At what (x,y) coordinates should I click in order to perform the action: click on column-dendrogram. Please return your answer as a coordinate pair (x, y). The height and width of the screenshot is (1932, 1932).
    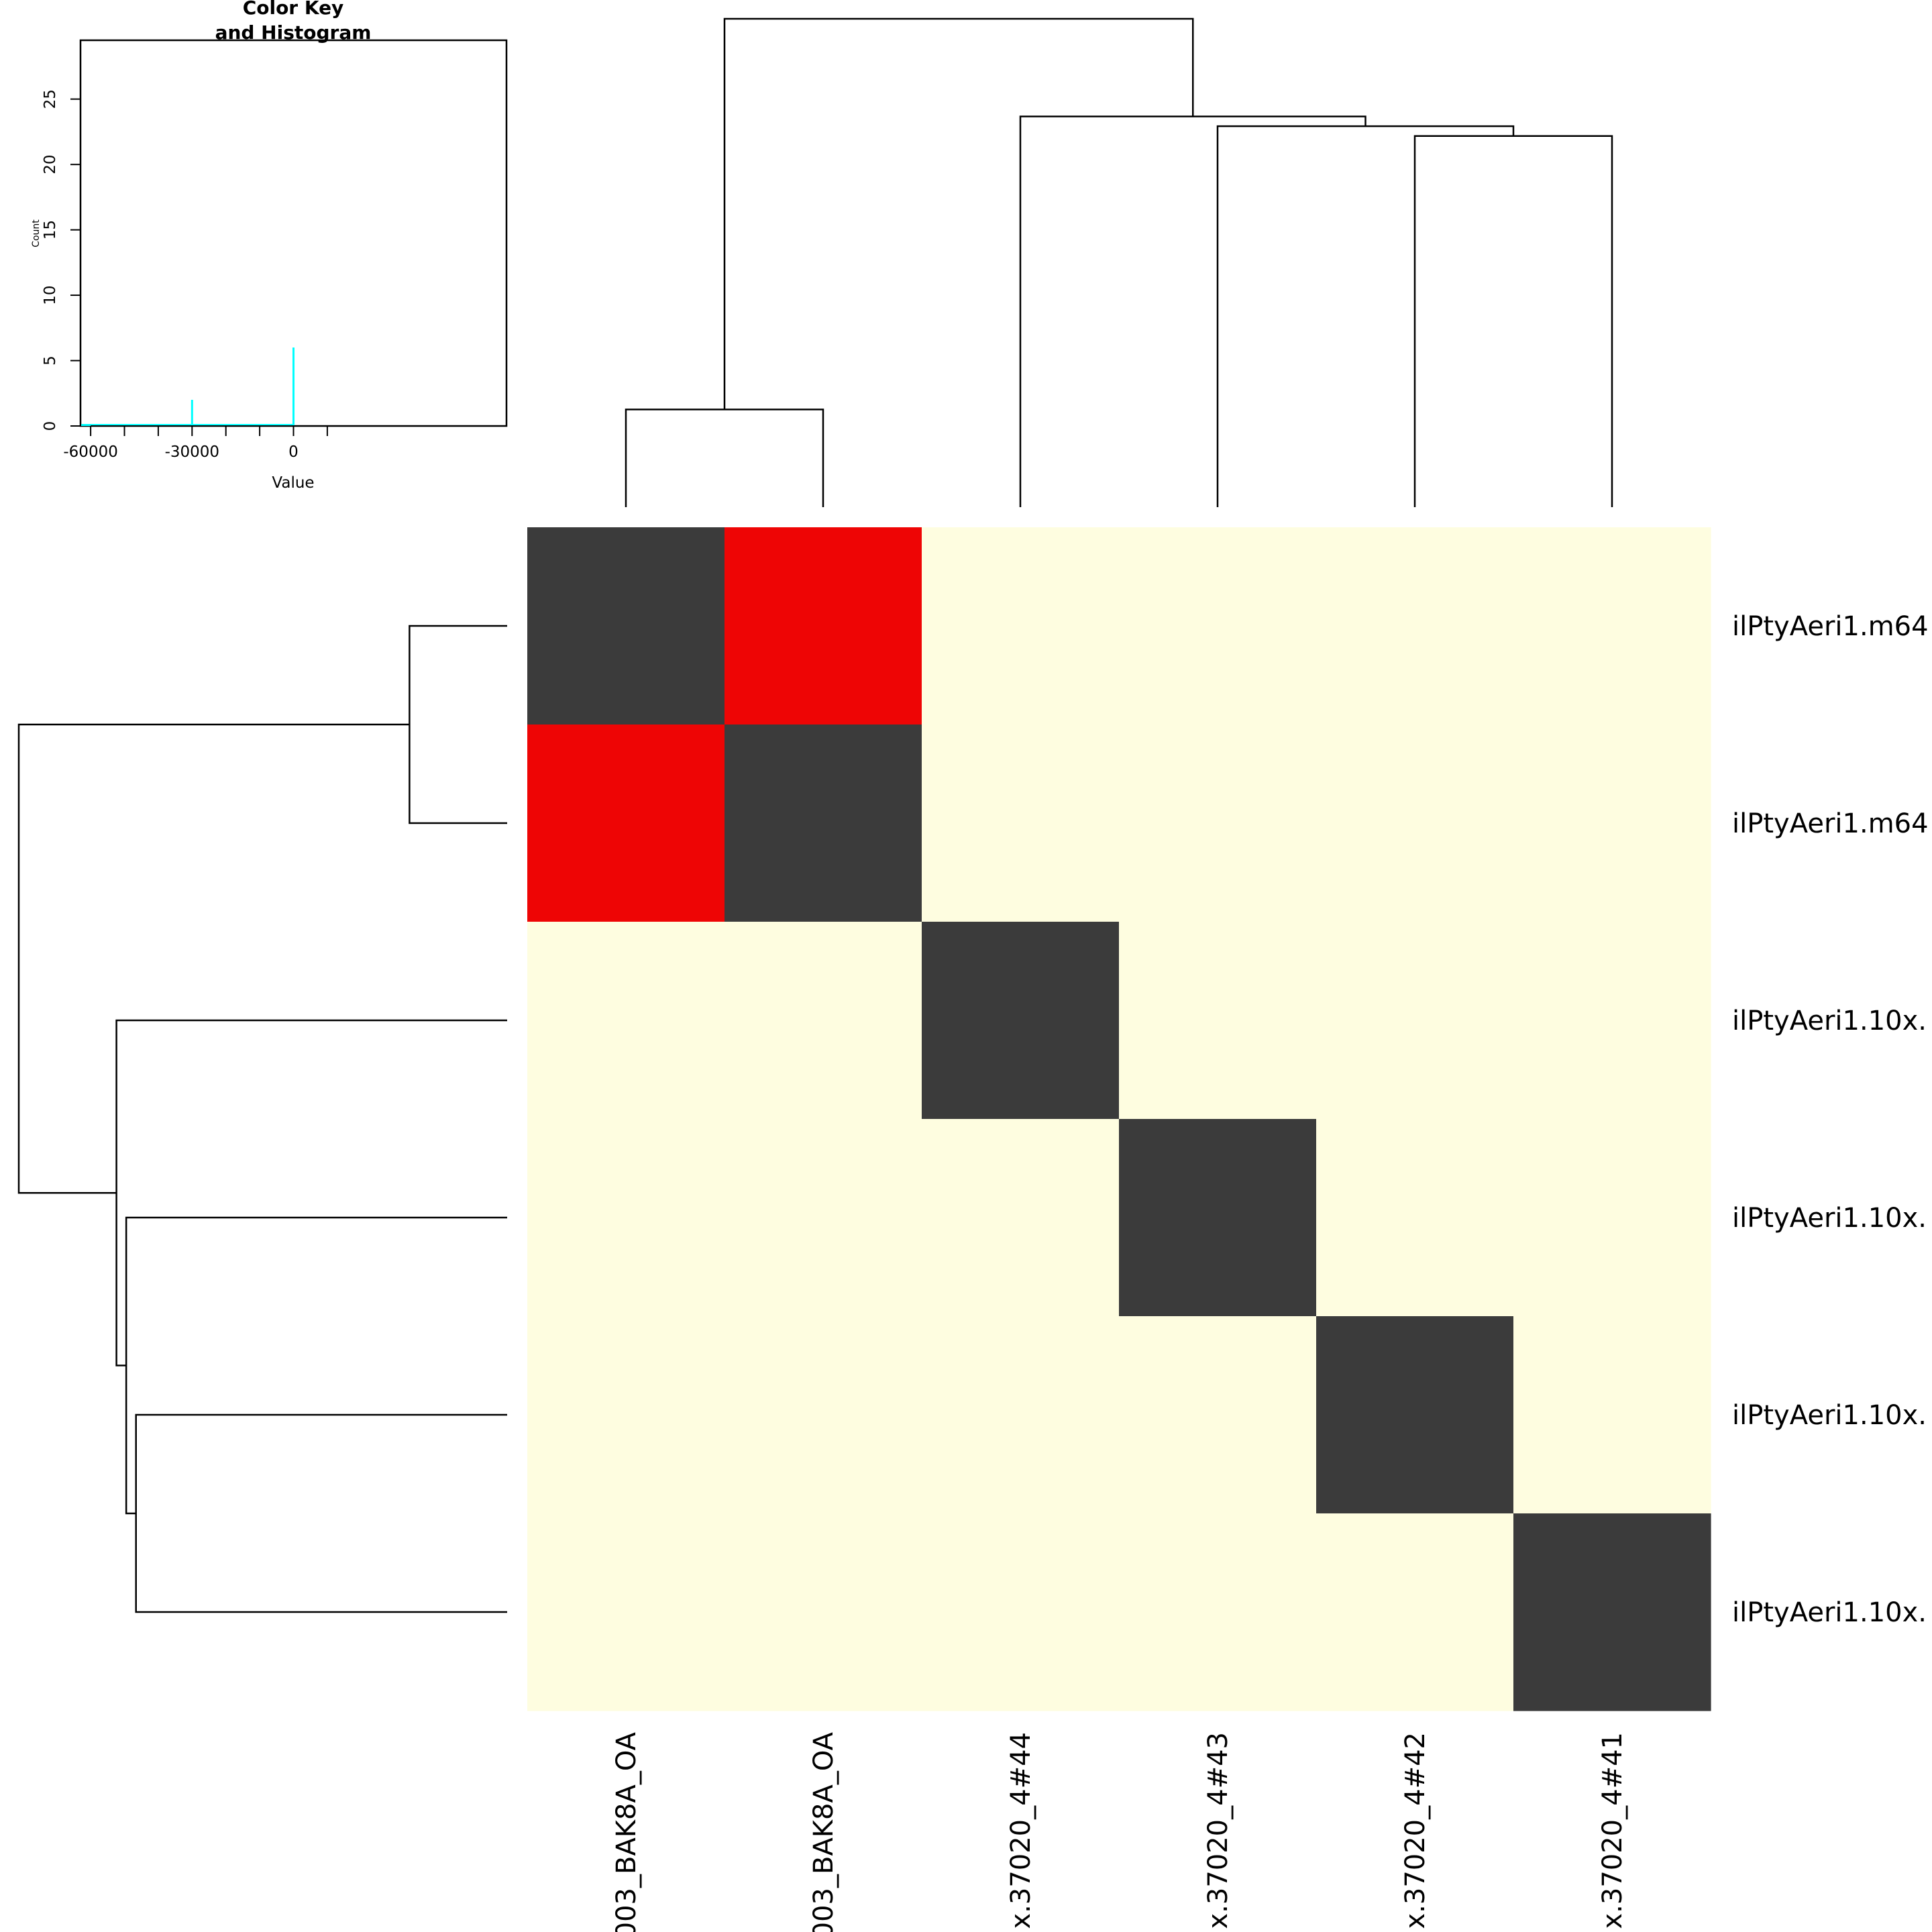
    Looking at the image, I should click on (1119, 262).